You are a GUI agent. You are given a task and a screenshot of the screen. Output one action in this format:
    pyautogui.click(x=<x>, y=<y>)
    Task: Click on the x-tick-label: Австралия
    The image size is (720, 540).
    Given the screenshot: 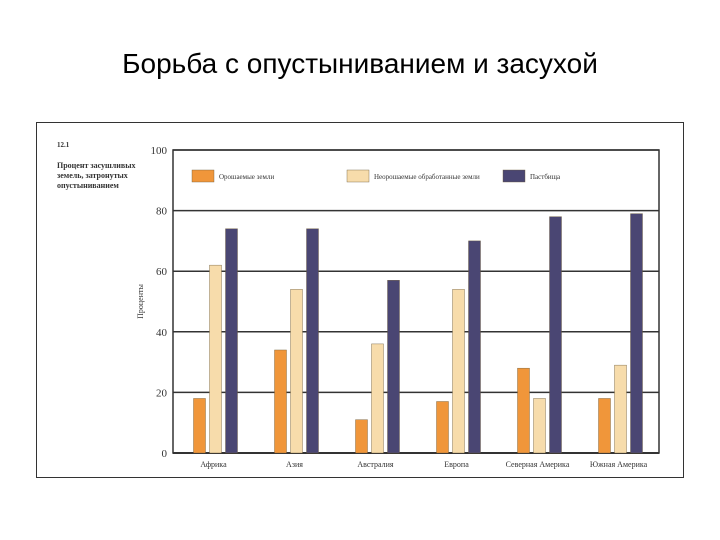 What is the action you would take?
    pyautogui.click(x=375, y=464)
    